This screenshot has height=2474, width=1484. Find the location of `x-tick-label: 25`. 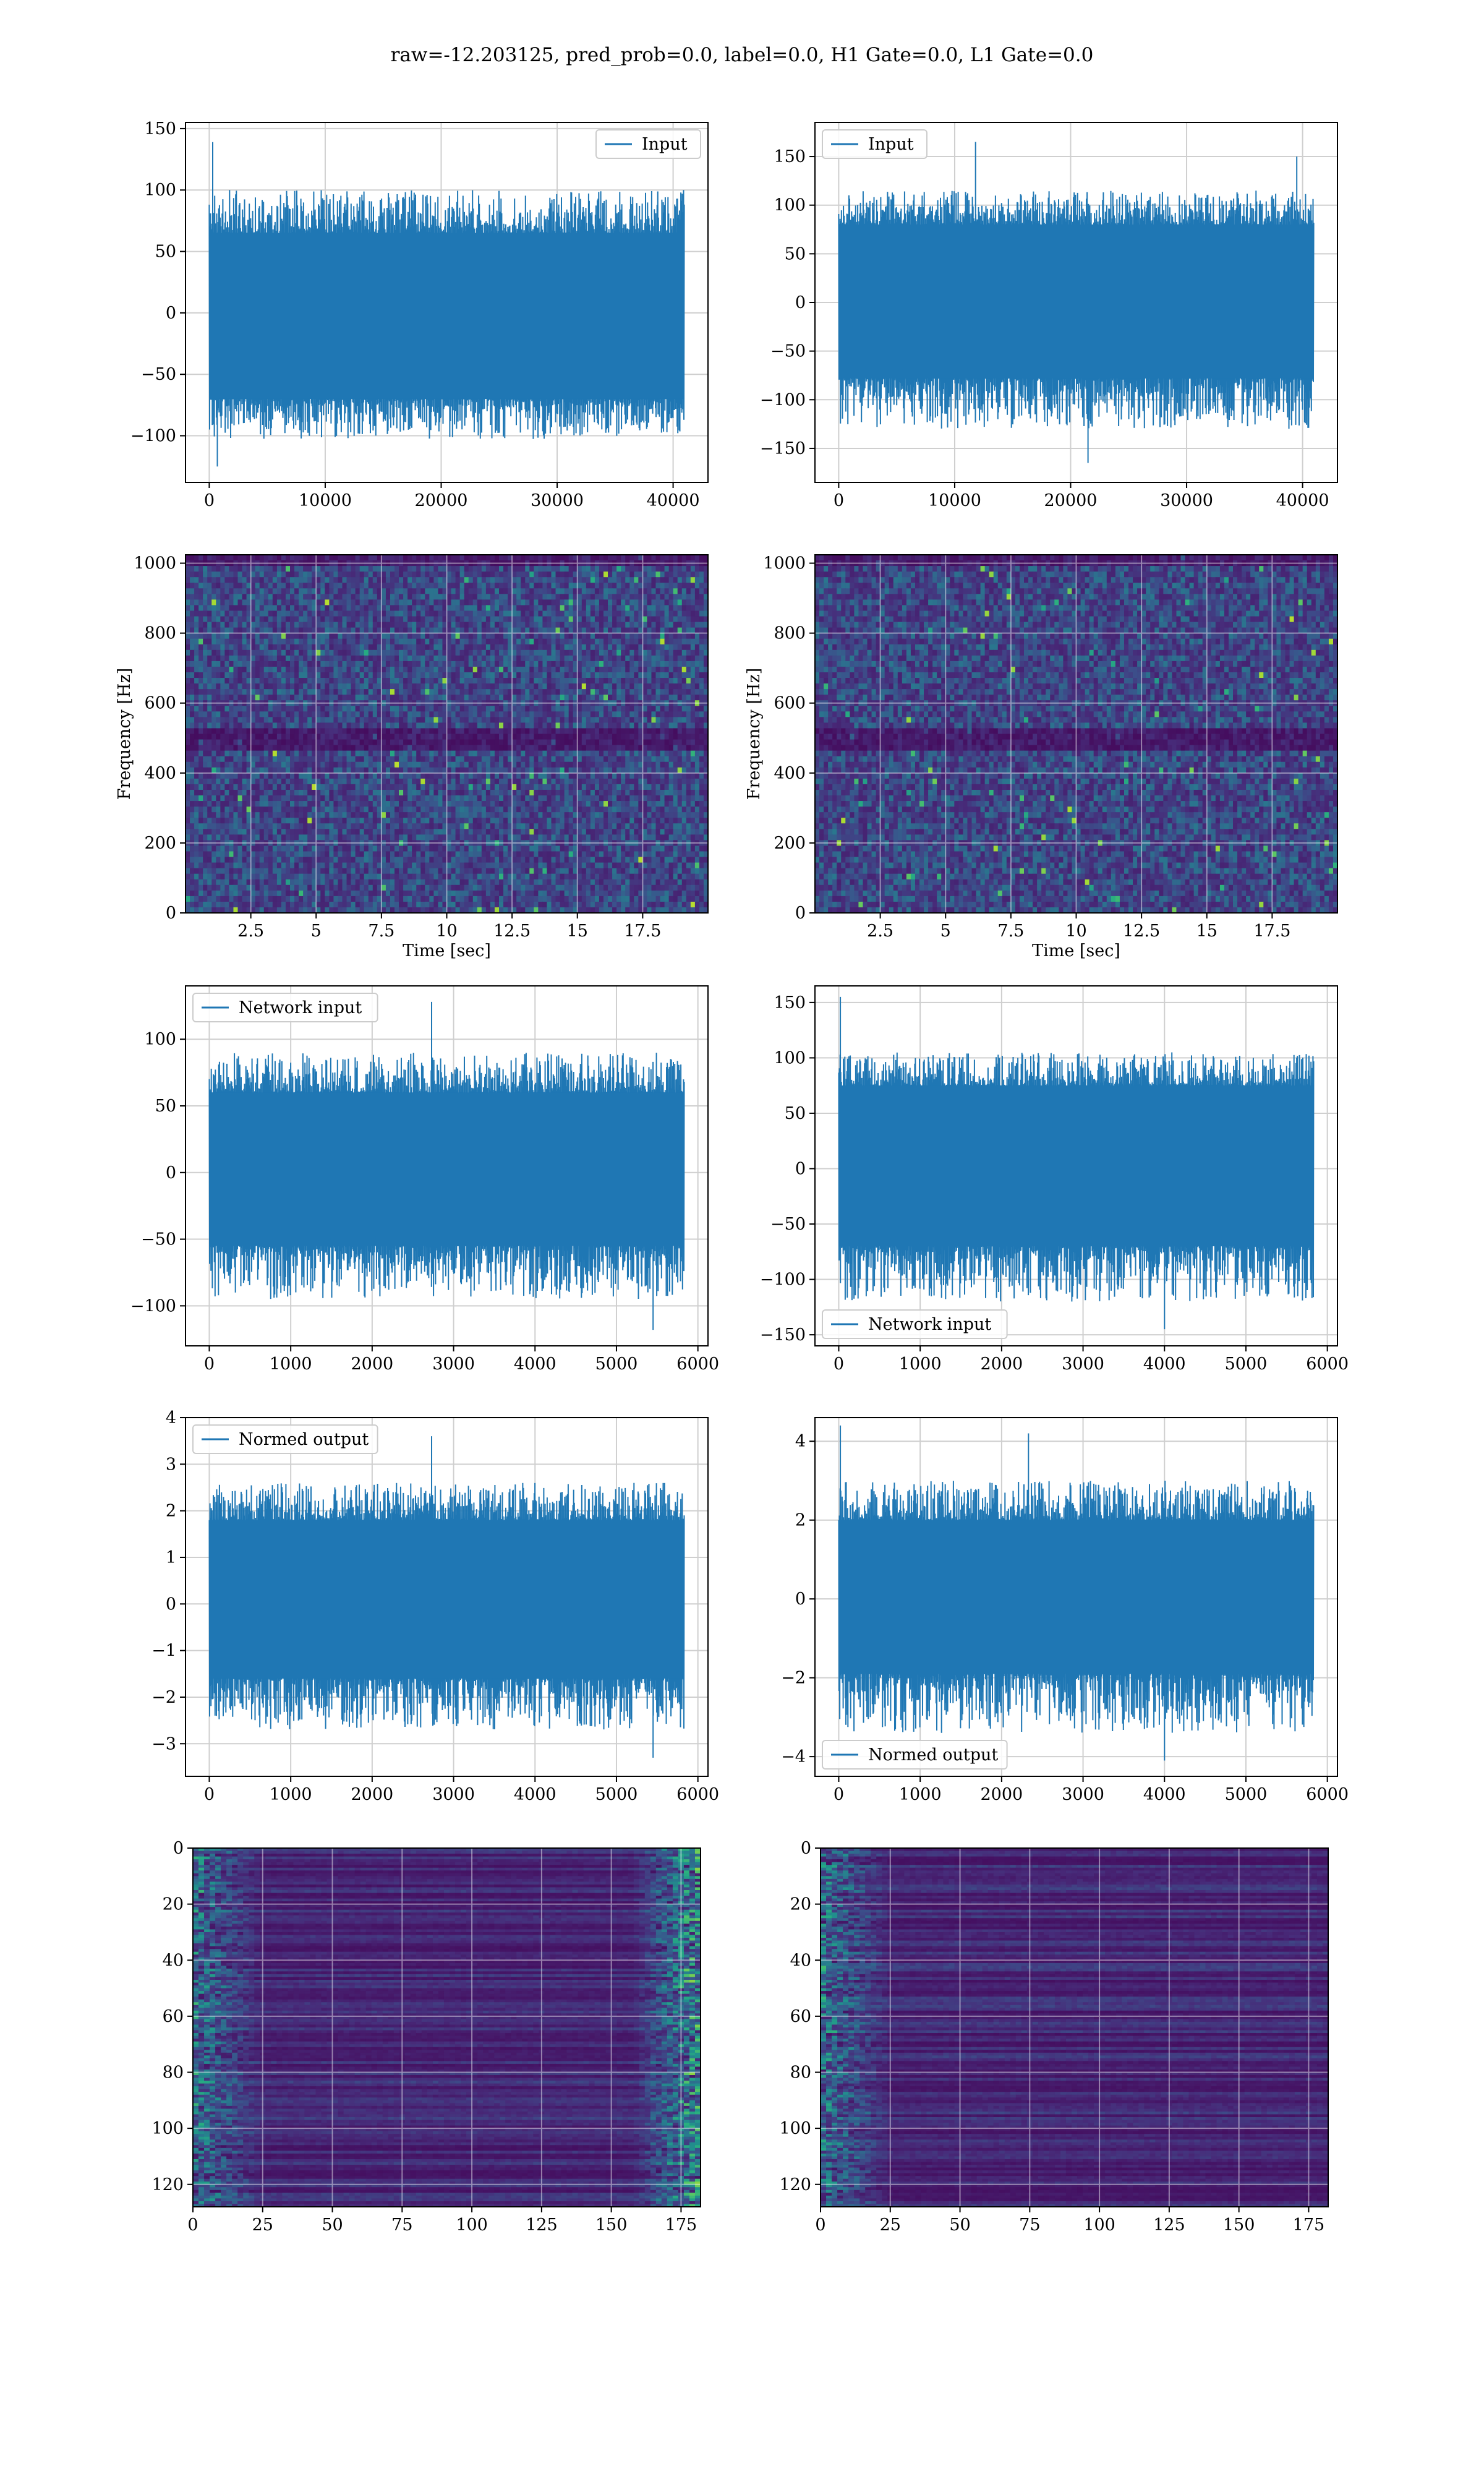

x-tick-label: 25 is located at coordinates (890, 2225).